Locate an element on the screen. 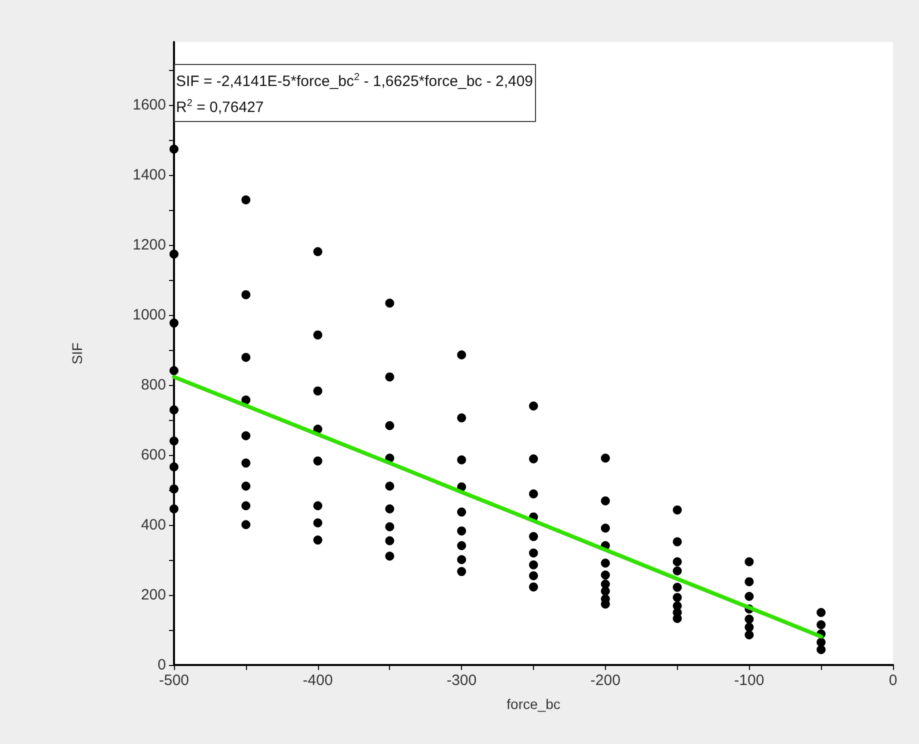 The width and height of the screenshot is (919, 744). x-tick-label: -500 is located at coordinates (174, 680).